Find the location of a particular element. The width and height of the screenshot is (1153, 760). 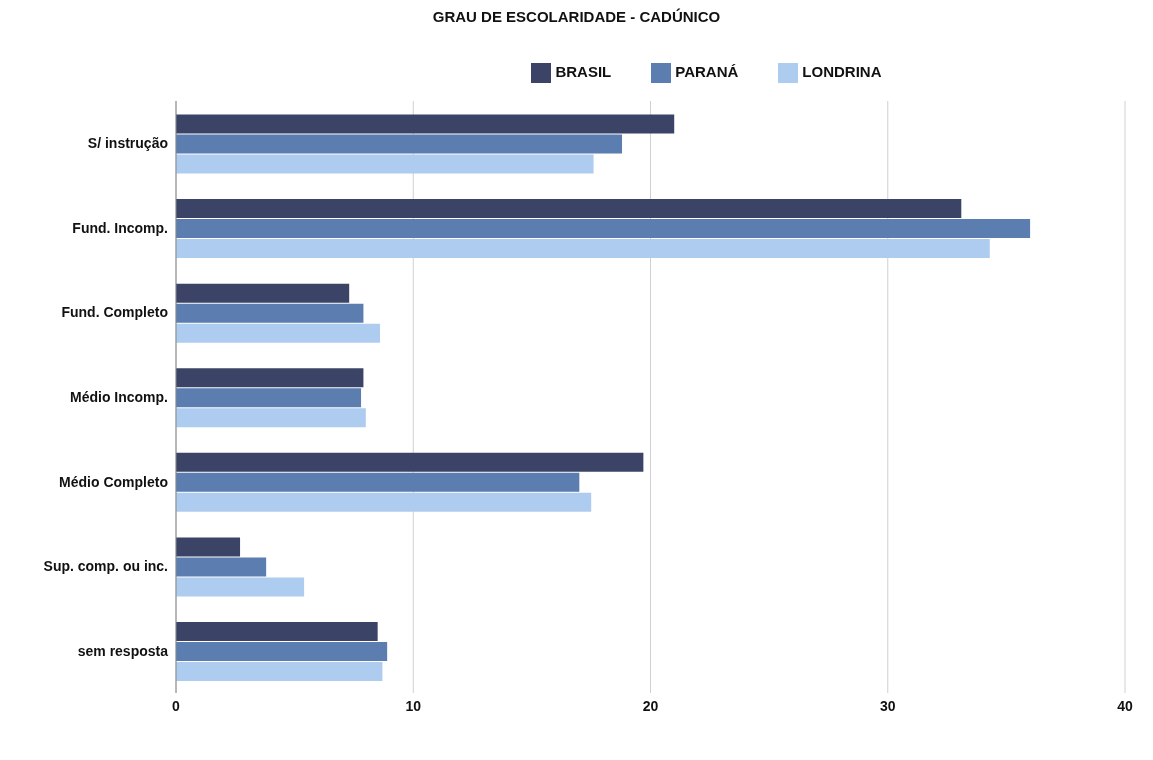

x-tick-label: 0 is located at coordinates (176, 705).